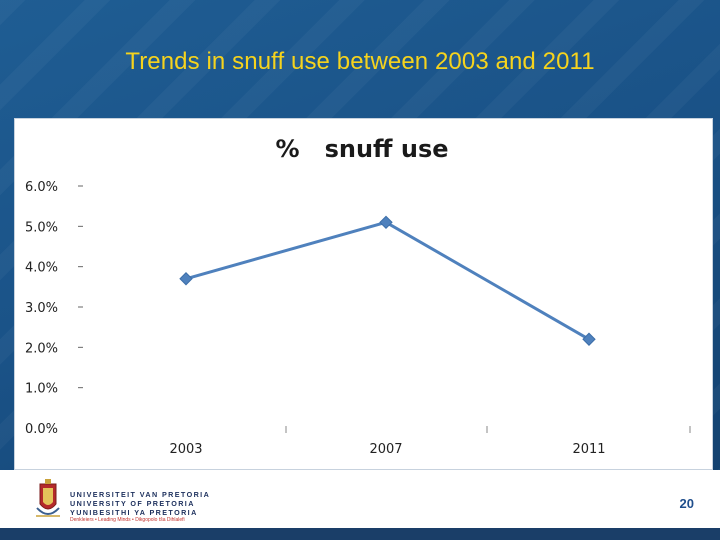 This screenshot has height=540, width=720. What do you see at coordinates (41, 187) in the screenshot?
I see `y-tick-label: 6.0%` at bounding box center [41, 187].